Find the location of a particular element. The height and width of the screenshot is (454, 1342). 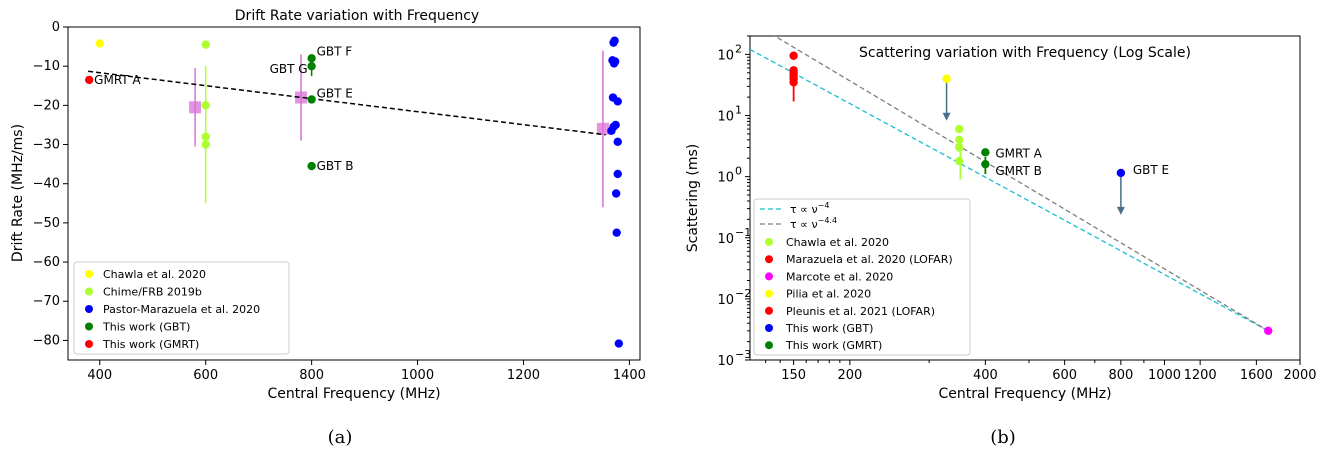

point-annotation: GBT E is located at coordinates (335, 93).